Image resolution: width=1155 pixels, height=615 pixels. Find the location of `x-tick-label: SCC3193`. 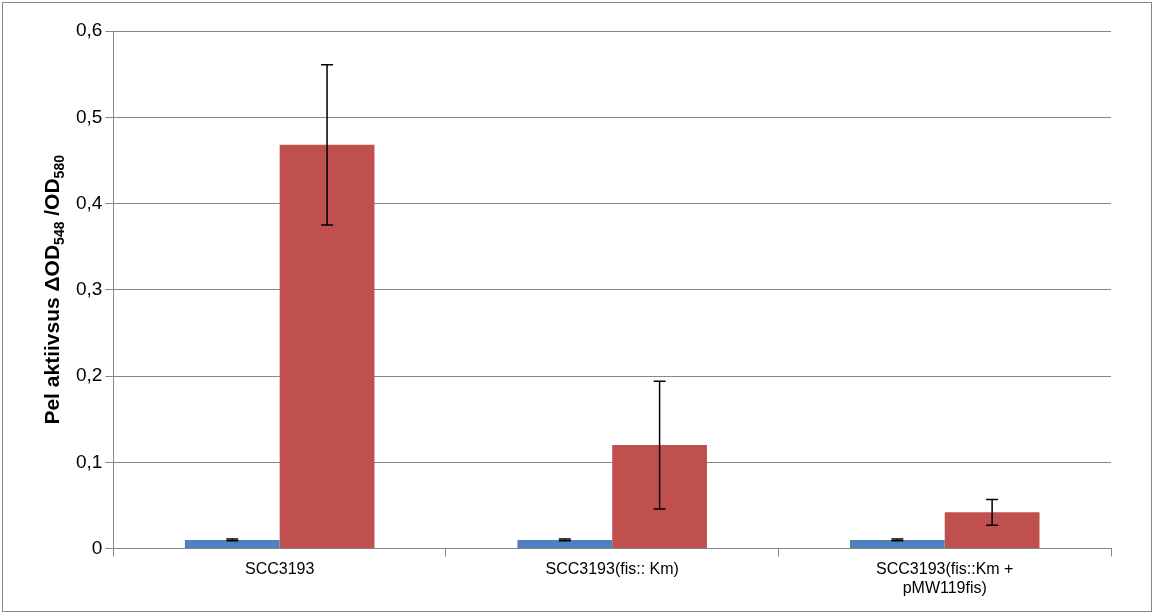

x-tick-label: SCC3193 is located at coordinates (279, 568).